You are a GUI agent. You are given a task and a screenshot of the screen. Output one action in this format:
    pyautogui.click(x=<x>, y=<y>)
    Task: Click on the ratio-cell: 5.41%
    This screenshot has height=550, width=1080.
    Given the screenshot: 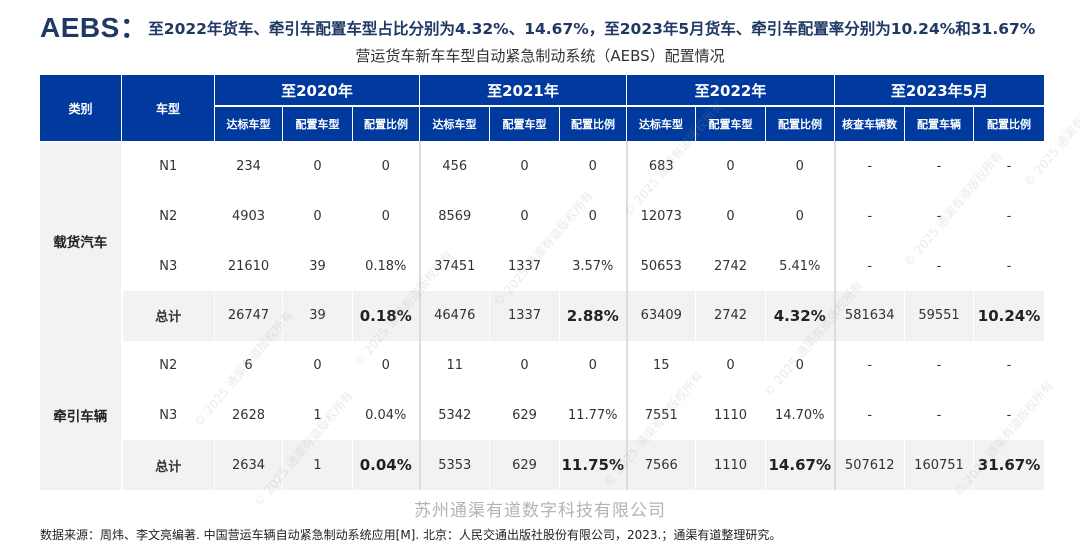 What is the action you would take?
    pyautogui.click(x=800, y=266)
    